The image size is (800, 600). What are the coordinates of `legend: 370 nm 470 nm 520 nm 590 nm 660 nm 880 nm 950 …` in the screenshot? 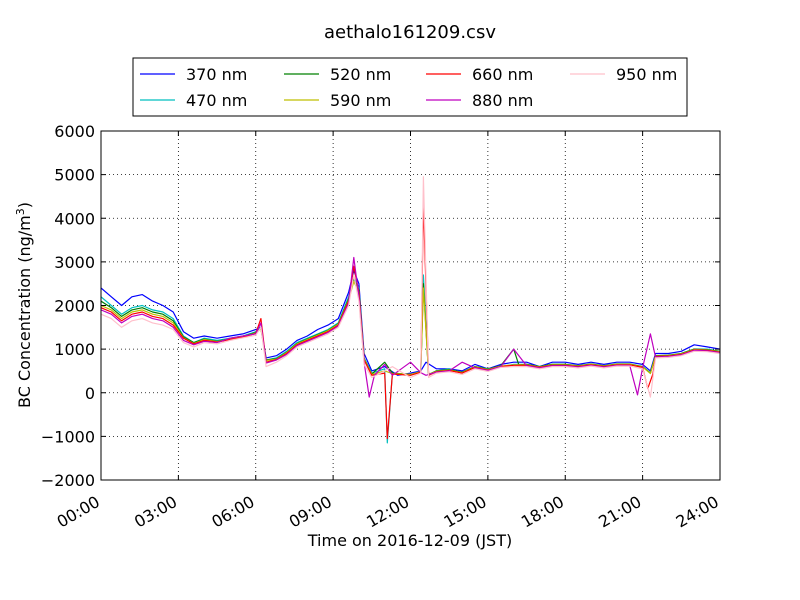 It's located at (410, 87).